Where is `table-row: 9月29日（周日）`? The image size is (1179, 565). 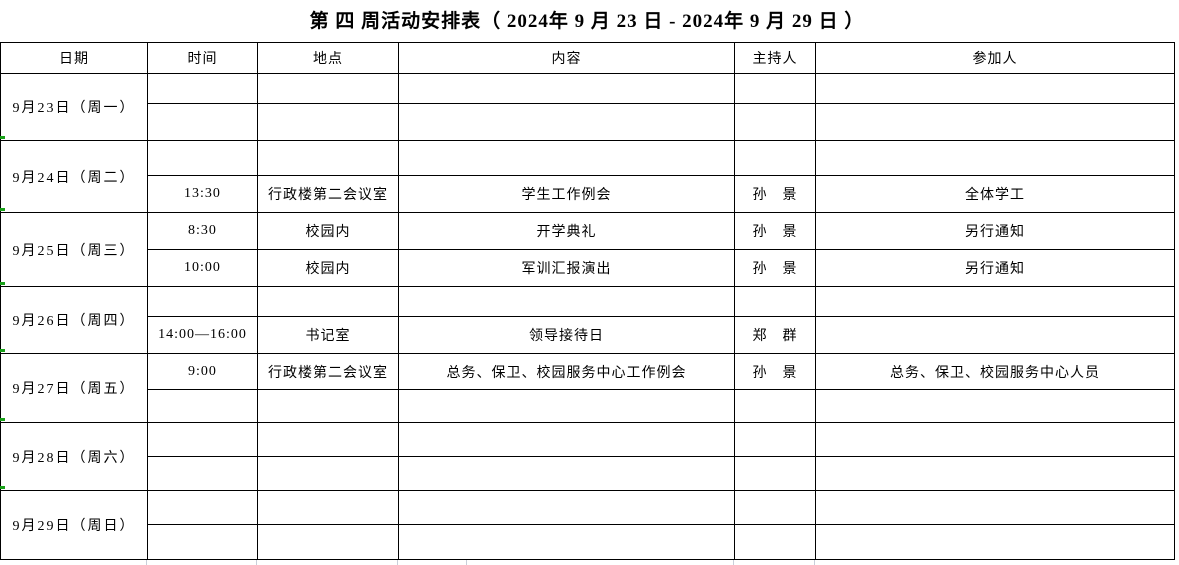 table-row: 9月29日（周日） is located at coordinates (587, 525).